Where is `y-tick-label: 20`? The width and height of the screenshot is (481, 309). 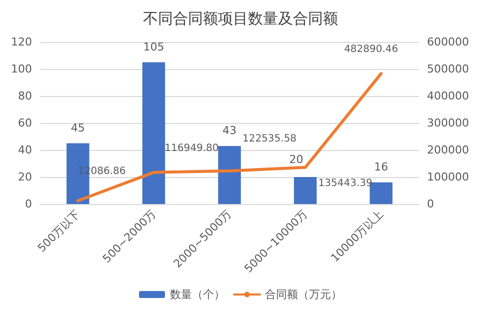 y-tick-label: 20 is located at coordinates (25, 177).